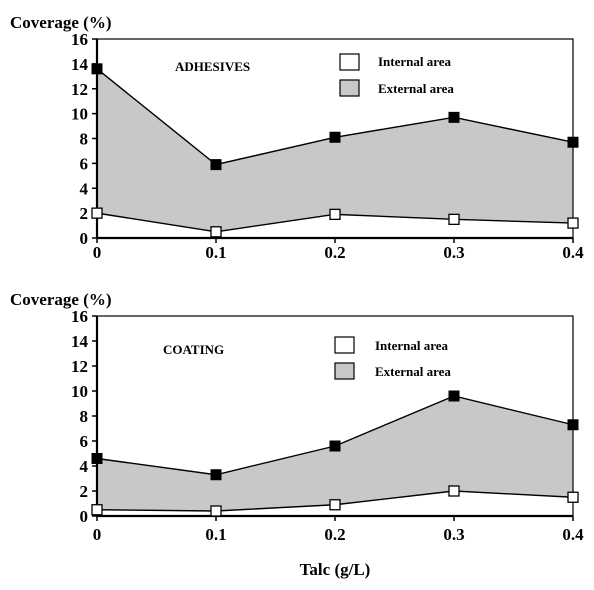 The height and width of the screenshot is (590, 594). What do you see at coordinates (193, 349) in the screenshot?
I see `panel-title: COATING` at bounding box center [193, 349].